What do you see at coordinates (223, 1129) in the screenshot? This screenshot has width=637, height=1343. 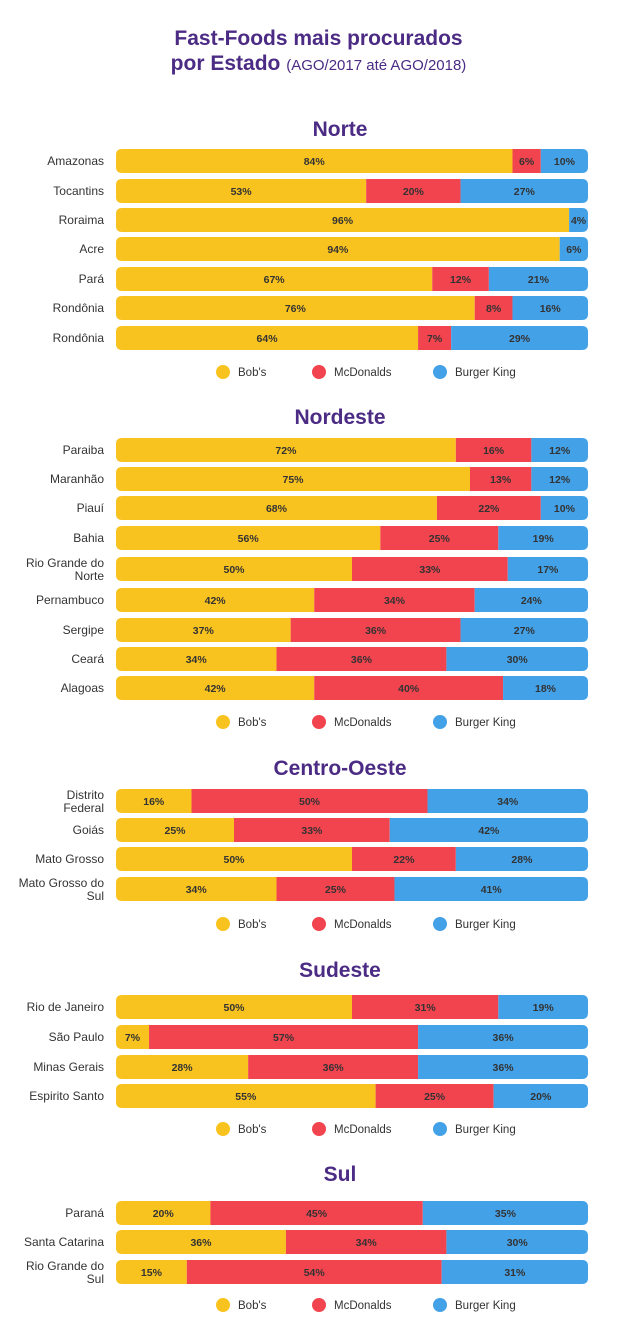 I see `legend-swatch-bob-s` at bounding box center [223, 1129].